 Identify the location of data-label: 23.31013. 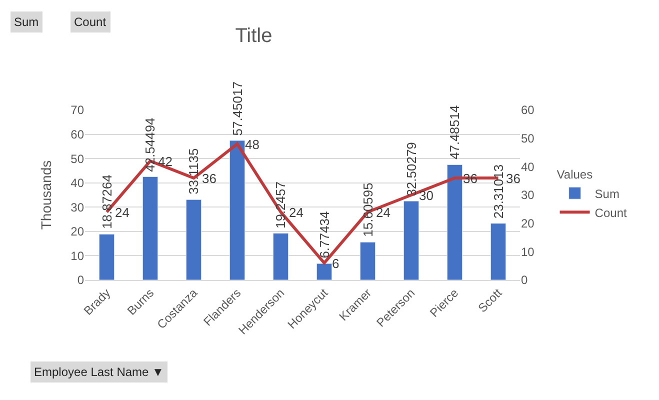
(498, 191).